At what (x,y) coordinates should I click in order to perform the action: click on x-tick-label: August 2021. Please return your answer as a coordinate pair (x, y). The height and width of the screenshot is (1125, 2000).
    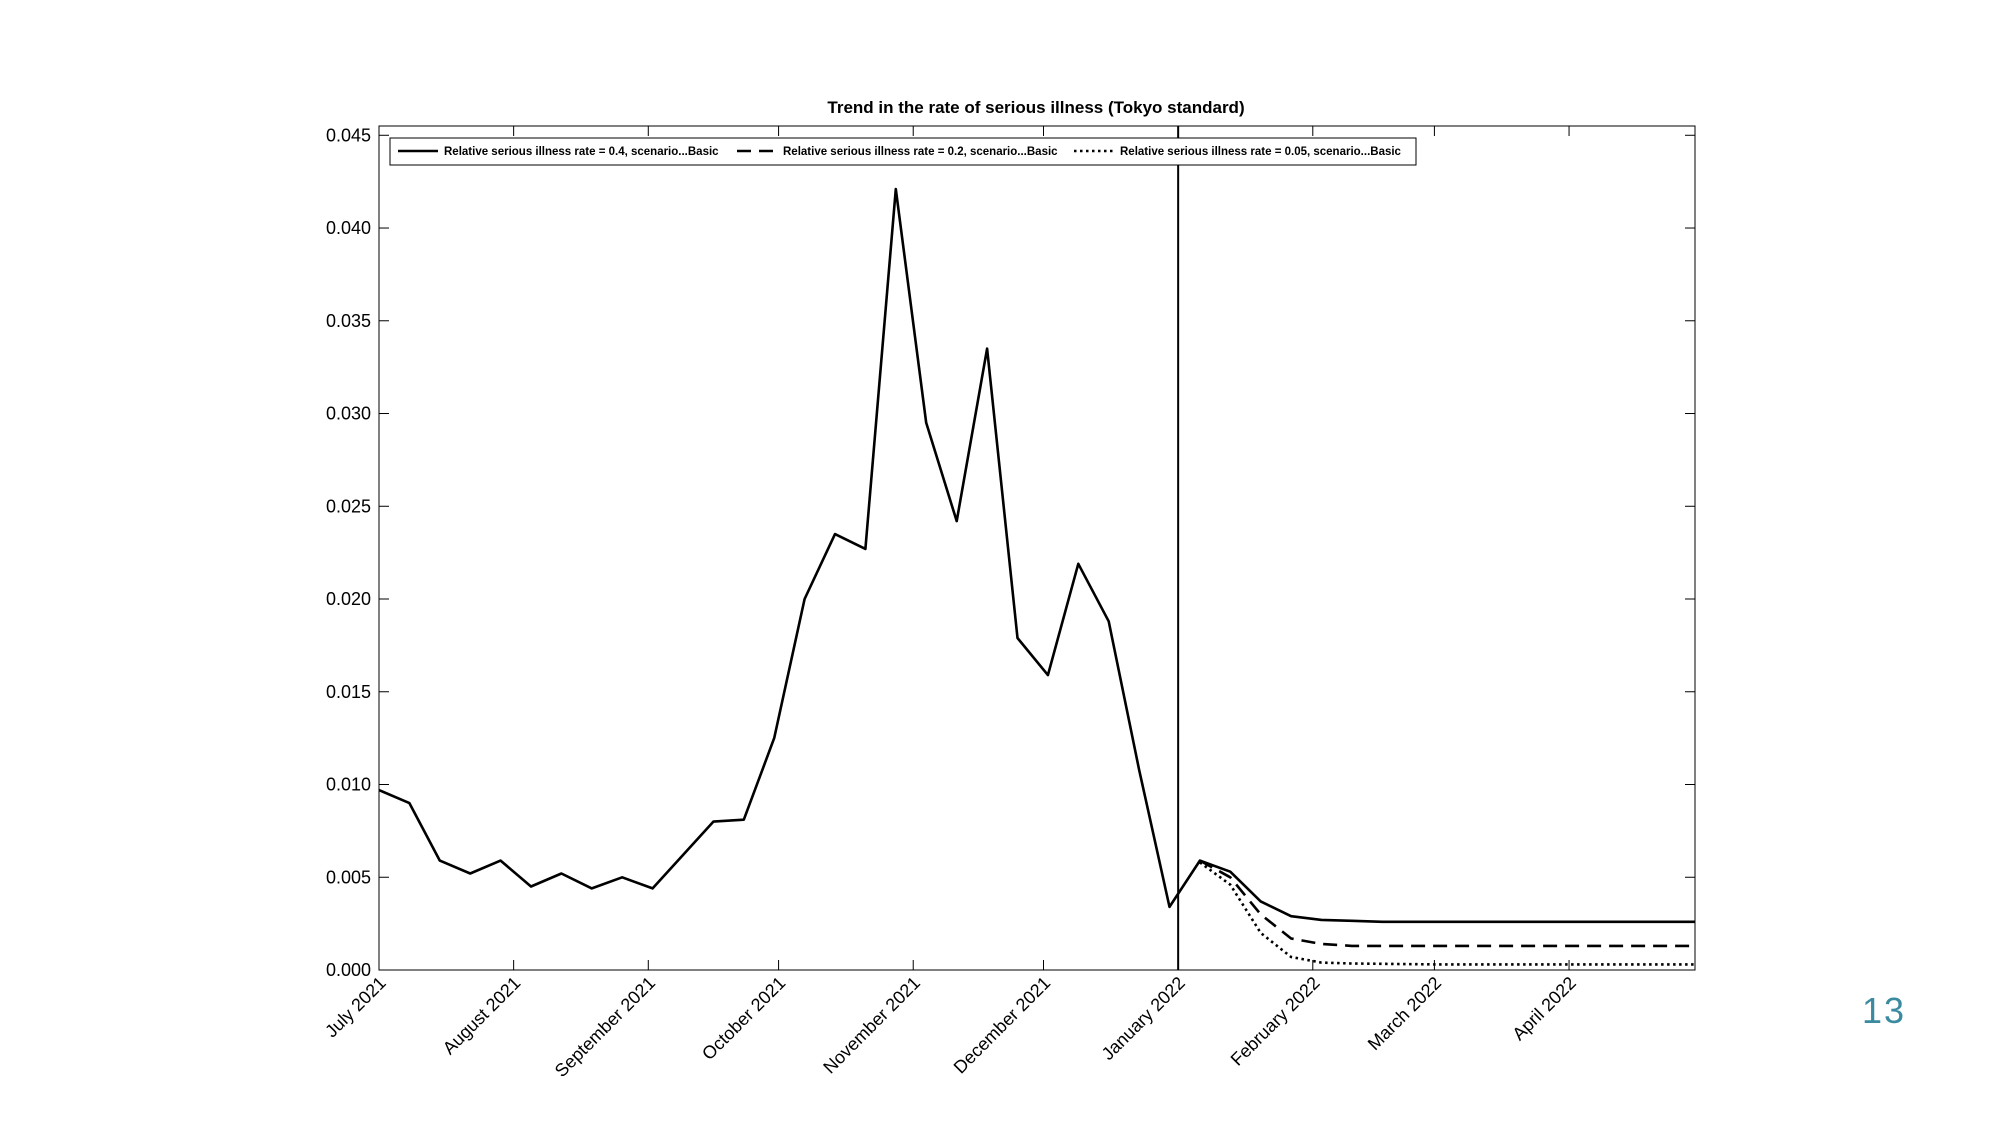
    Looking at the image, I should click on (482, 1016).